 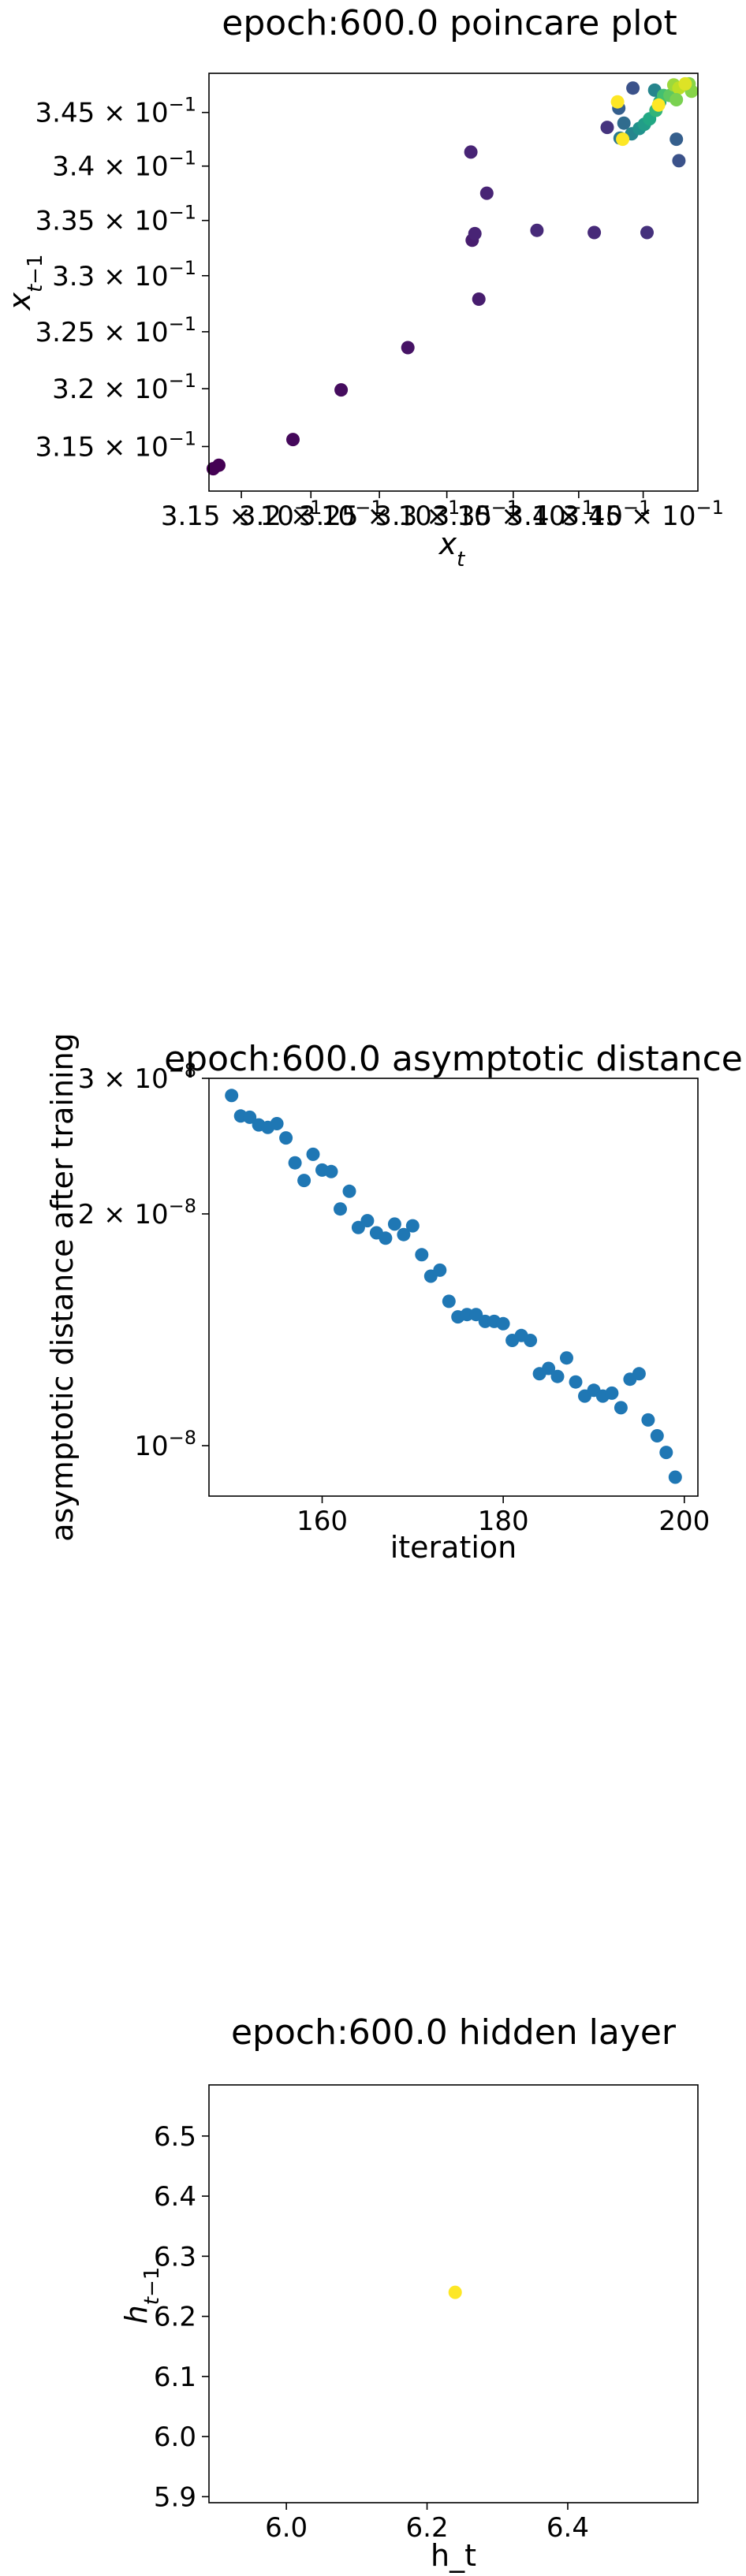 I want to click on y-tick-label-0: 3.15 × 10⁻¹, so click(x=115, y=445).